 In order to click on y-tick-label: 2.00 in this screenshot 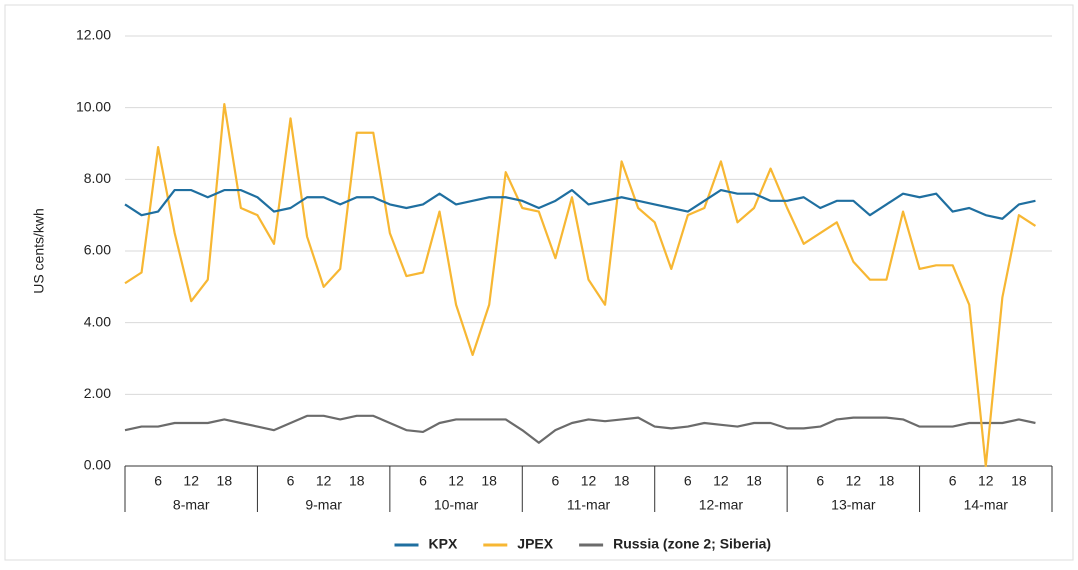, I will do `click(97, 393)`.